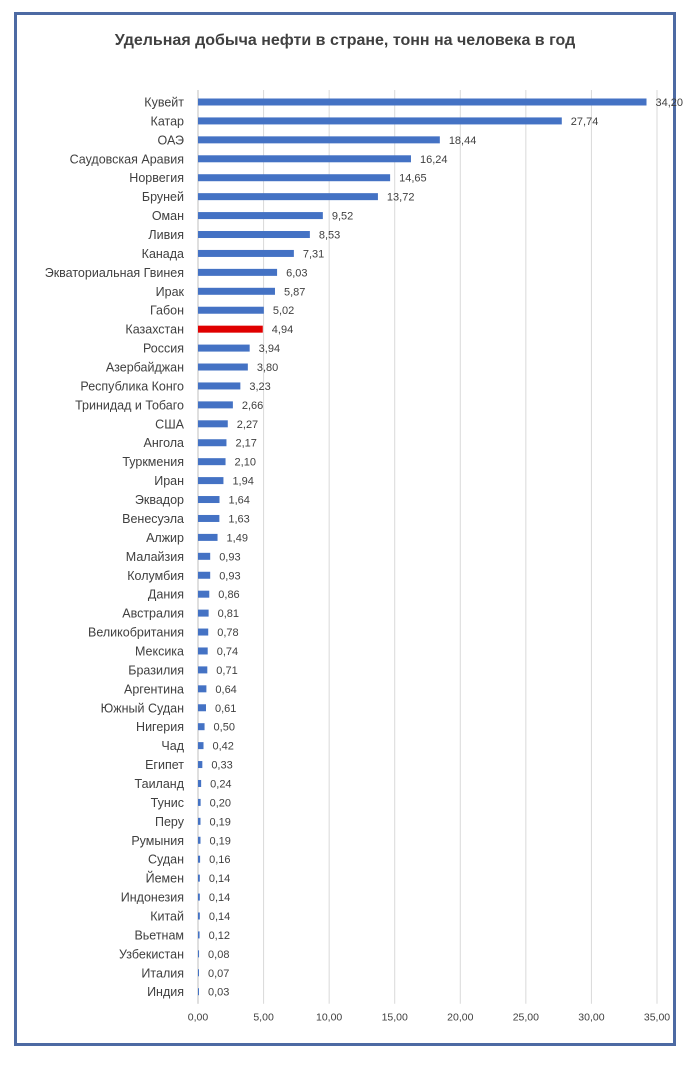  Describe the element at coordinates (167, 121) in the screenshot. I see `category-label: Катар` at that location.